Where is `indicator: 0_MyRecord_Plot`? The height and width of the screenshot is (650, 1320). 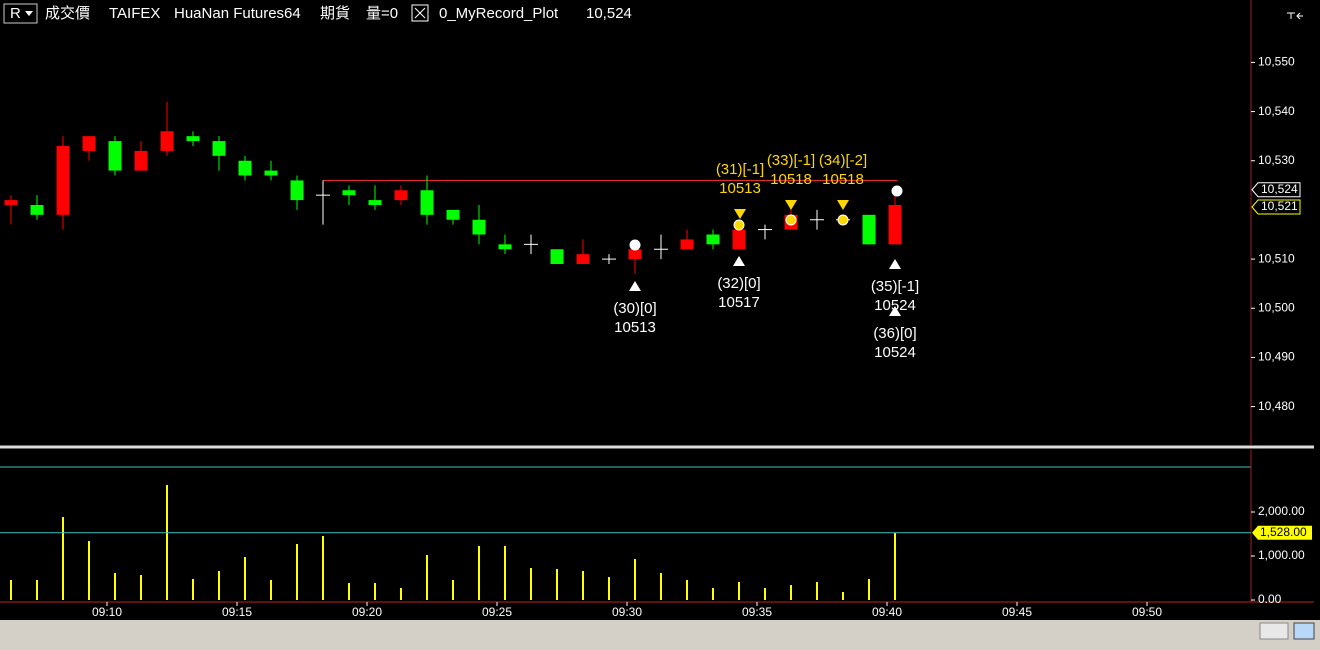 indicator: 0_MyRecord_Plot is located at coordinates (499, 13).